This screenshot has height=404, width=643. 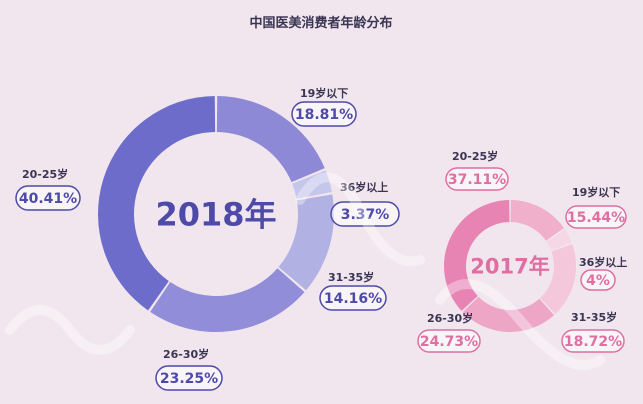 I want to click on category-label-y2018-0: 19岁以下, so click(x=324, y=93).